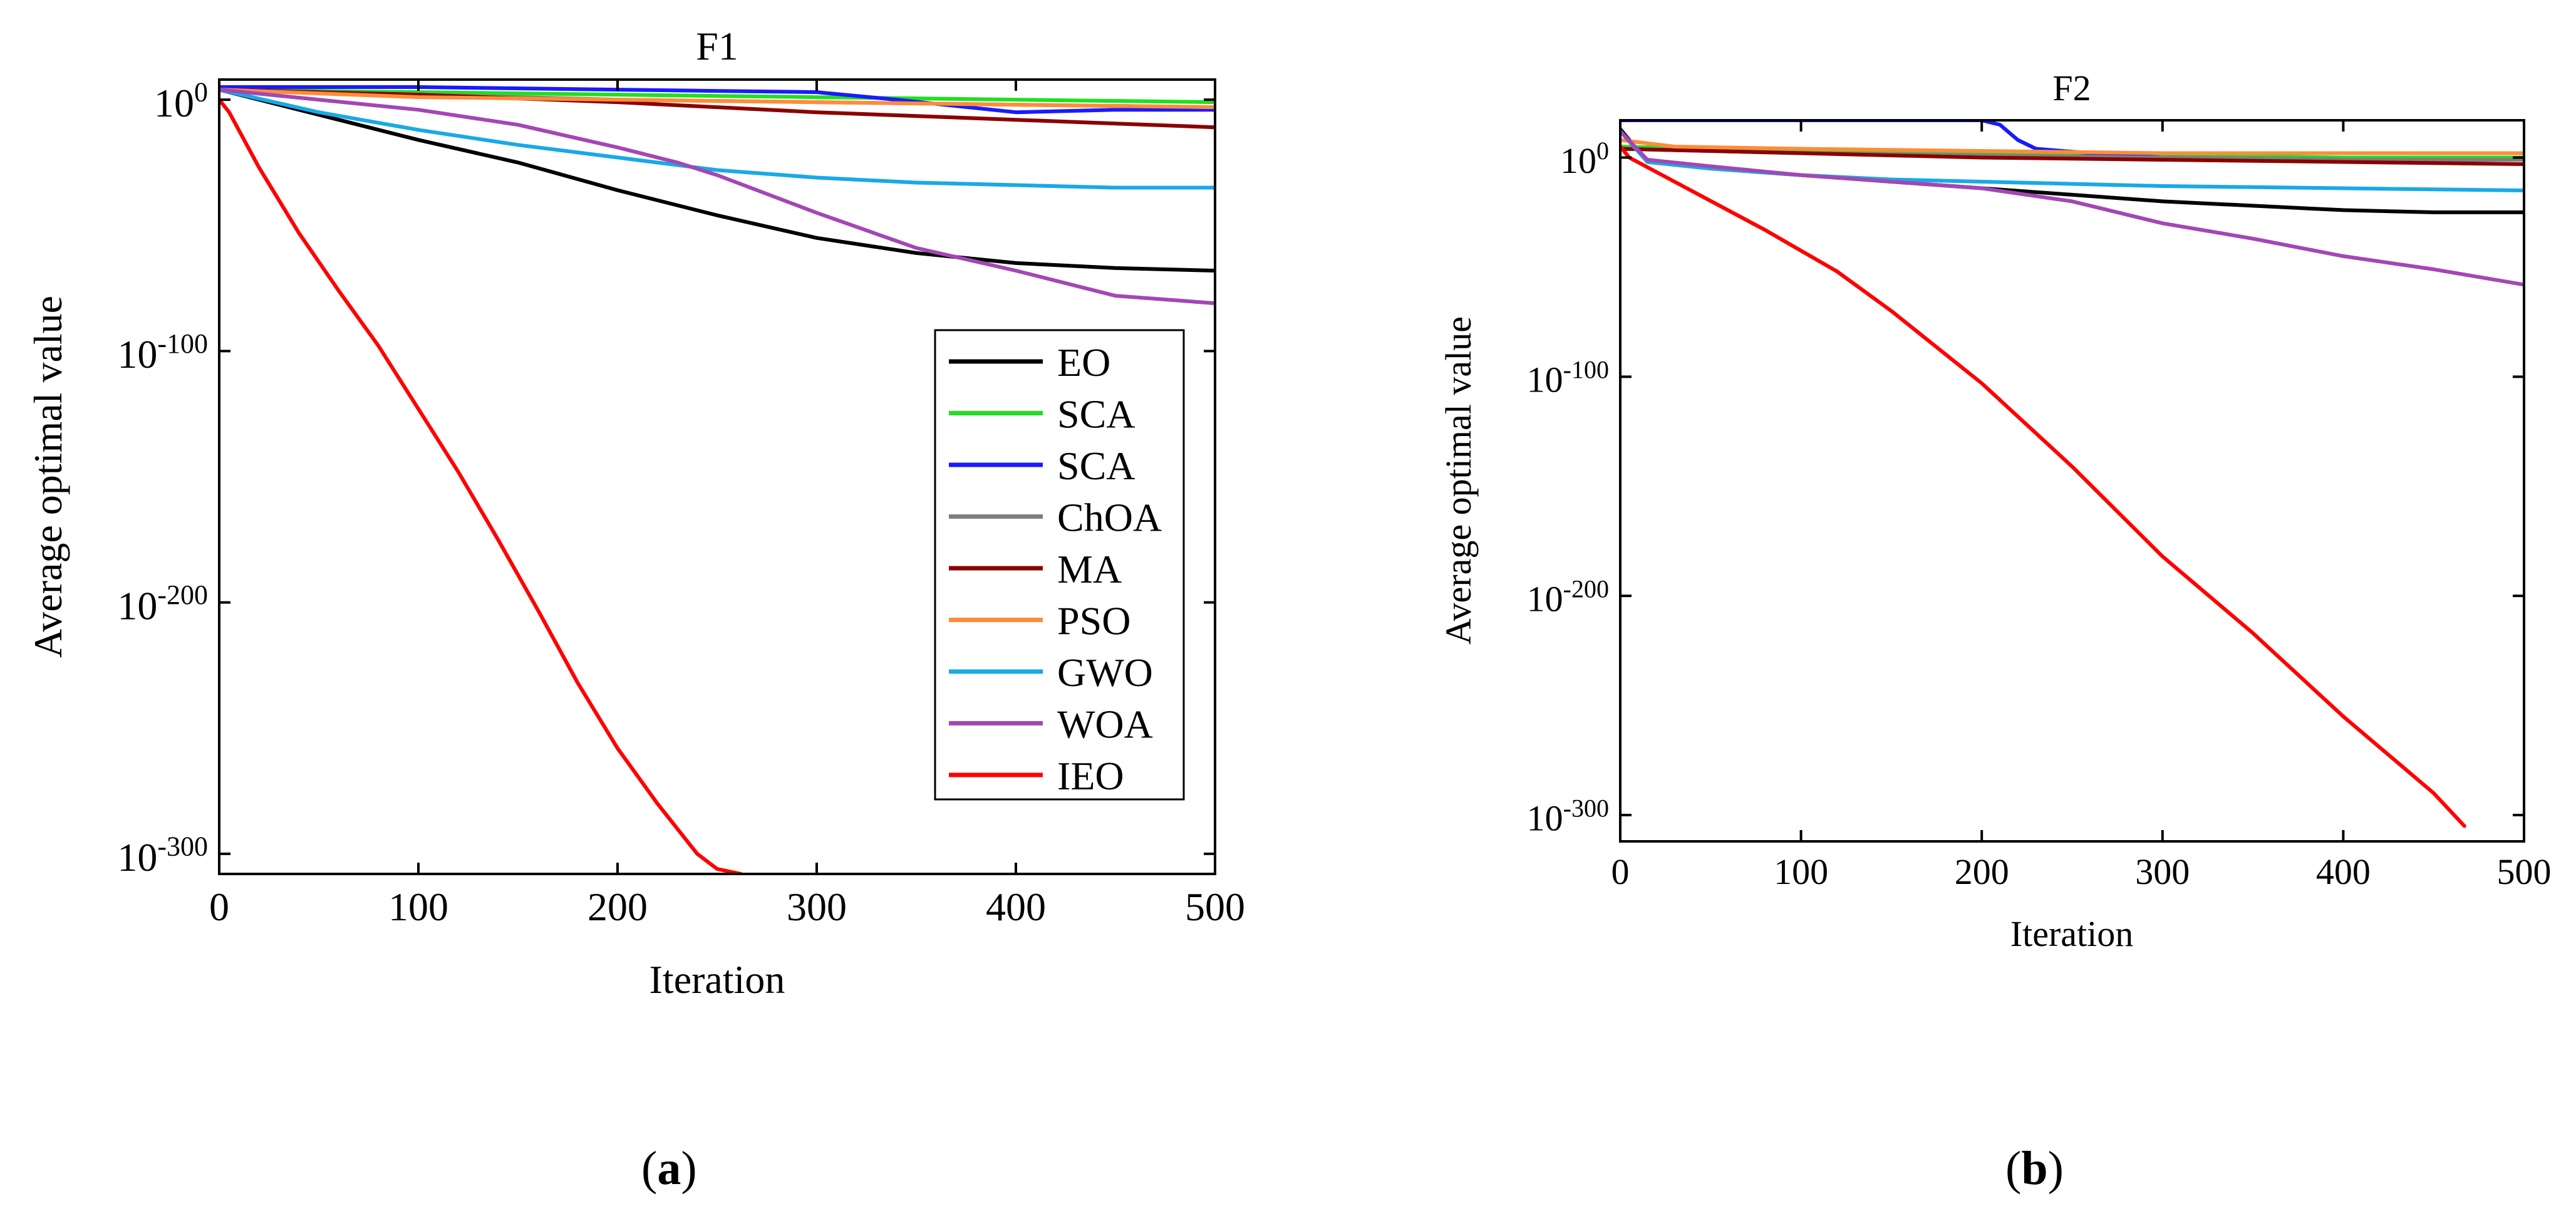 The height and width of the screenshot is (1216, 2576). Describe the element at coordinates (2013, 1168) in the screenshot. I see `caption-b-open: (` at that location.